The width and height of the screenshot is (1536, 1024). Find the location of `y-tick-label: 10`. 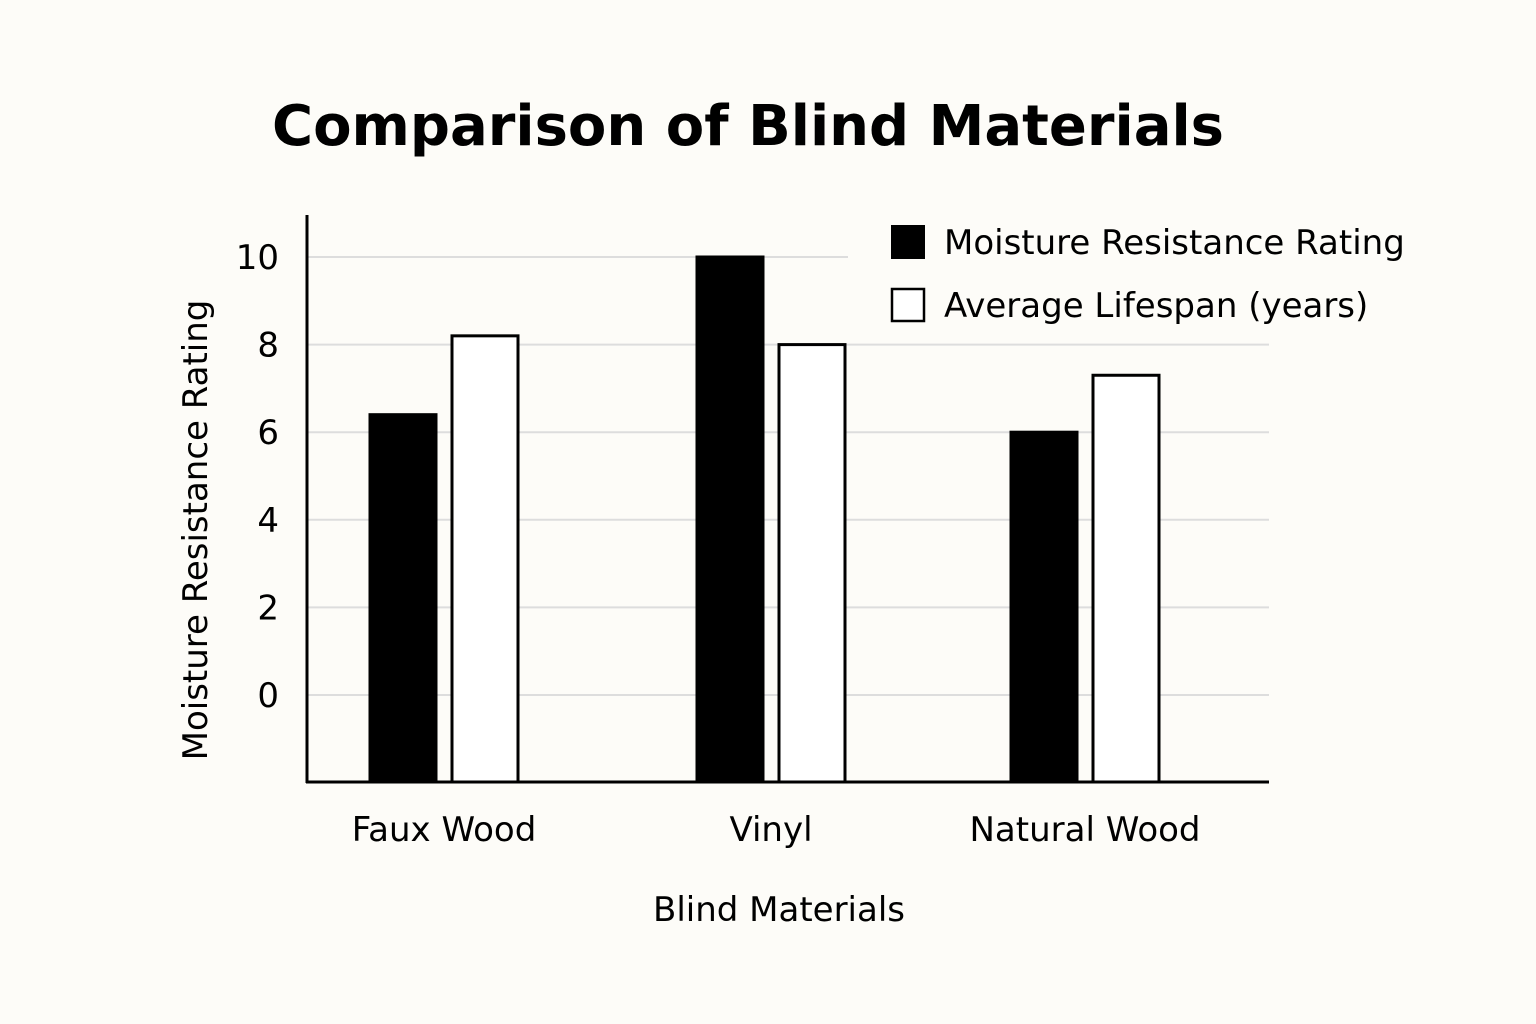

y-tick-label: 10 is located at coordinates (257, 258).